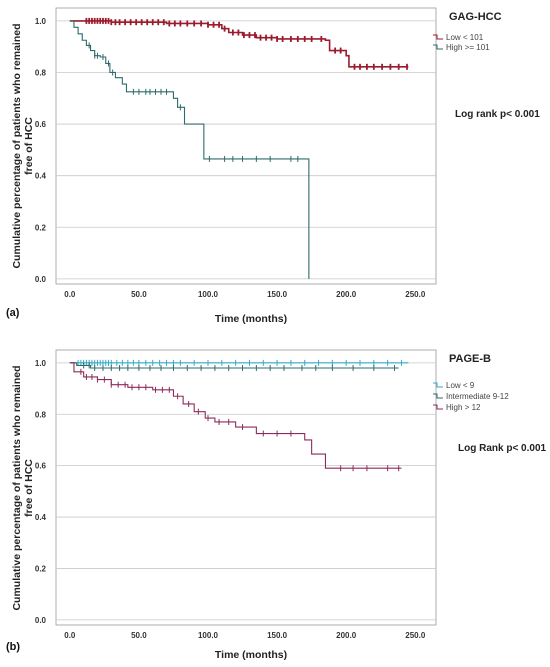  Describe the element at coordinates (477, 396) in the screenshot. I see `legend-entry: Intermediate 9-12` at that location.